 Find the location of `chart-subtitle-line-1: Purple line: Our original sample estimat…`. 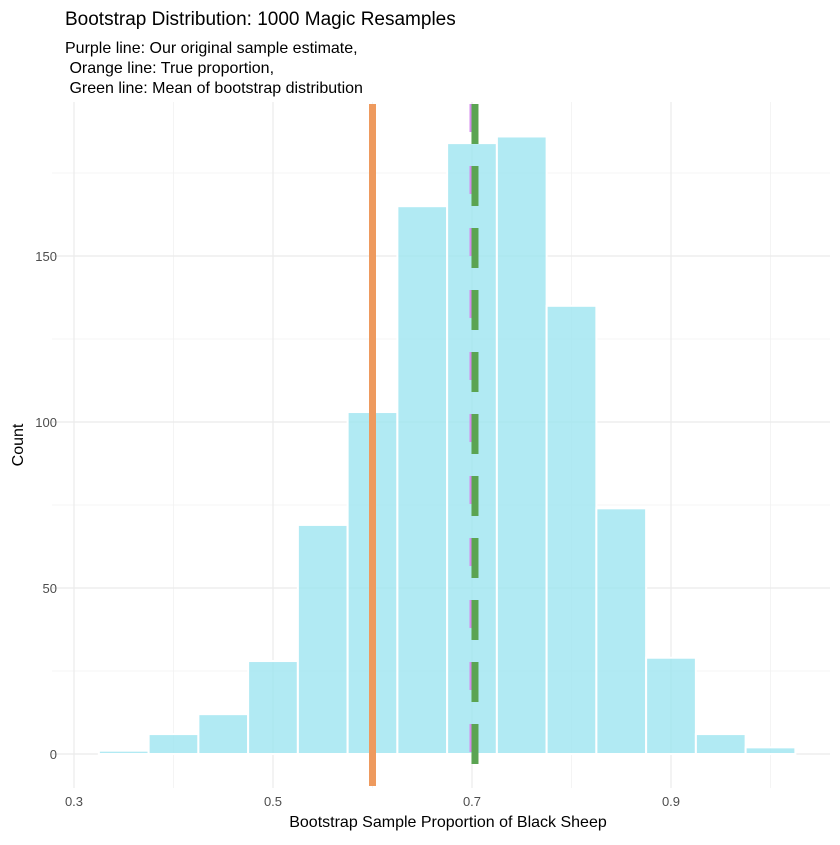

chart-subtitle-line-1: Purple line: Our original sample estimat… is located at coordinates (211, 48).